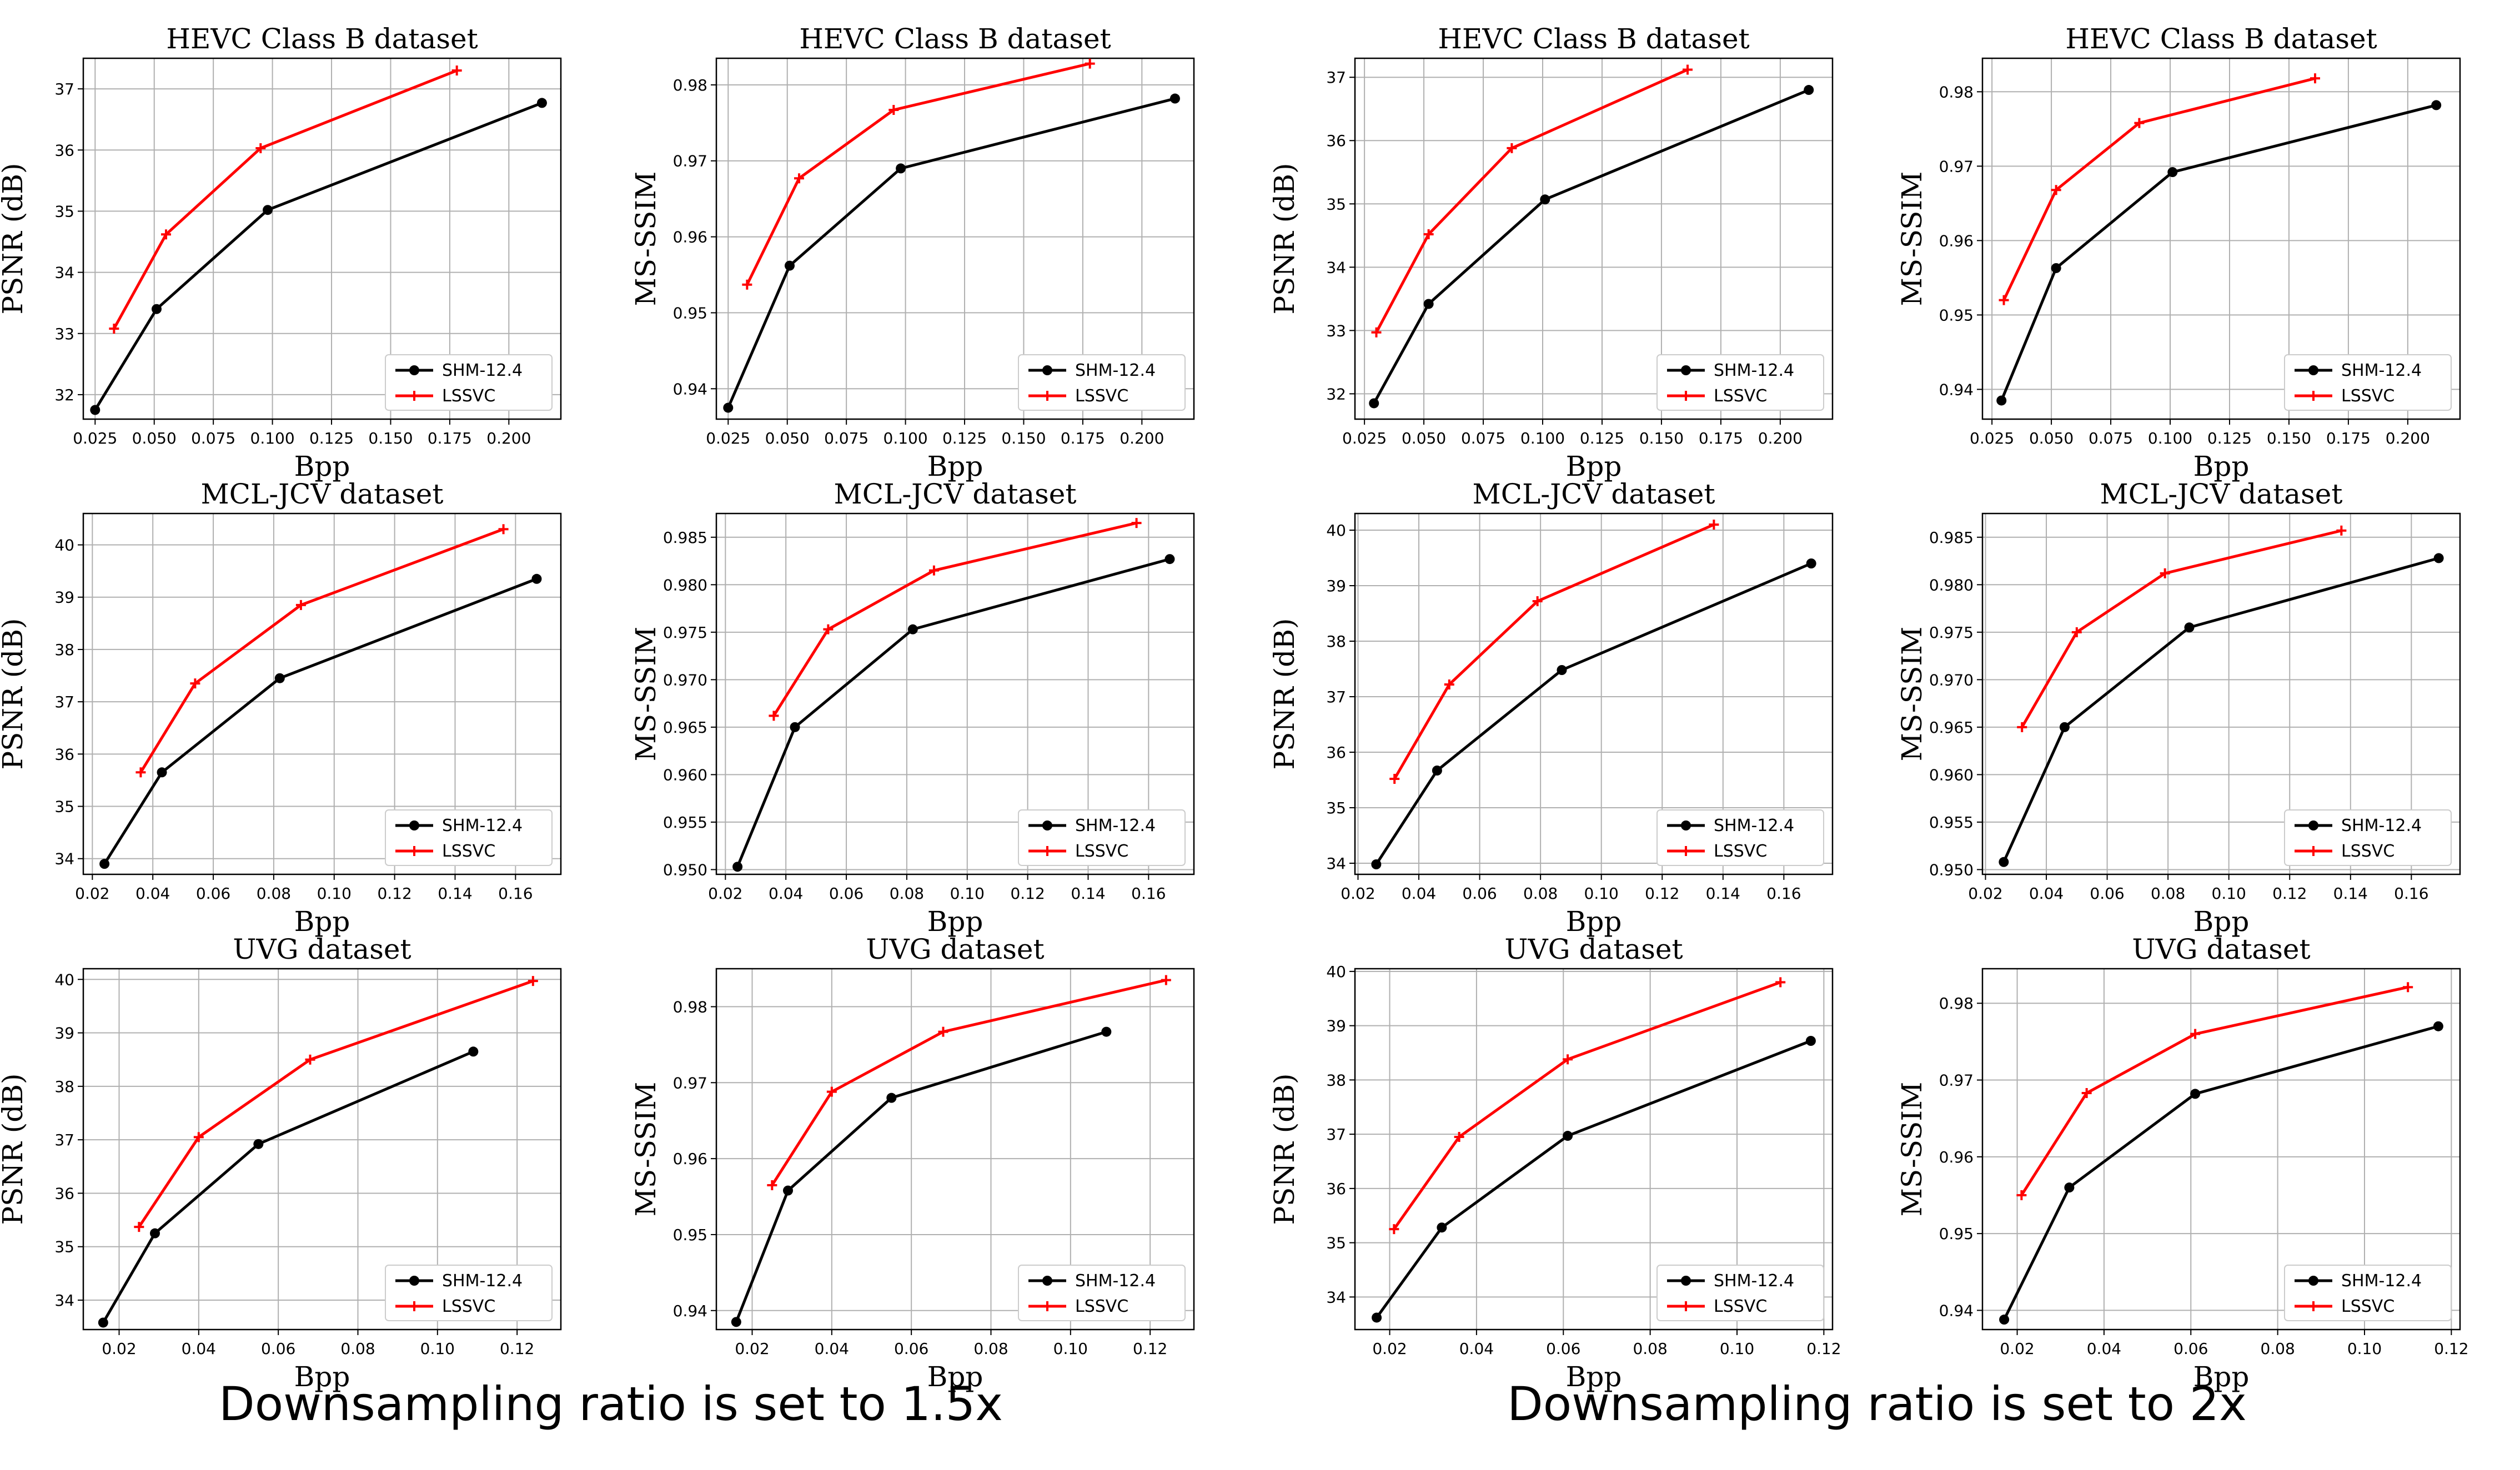 The height and width of the screenshot is (1470, 2520). Describe the element at coordinates (1602, 438) in the screenshot. I see `x-tick-label: 0.125` at that location.